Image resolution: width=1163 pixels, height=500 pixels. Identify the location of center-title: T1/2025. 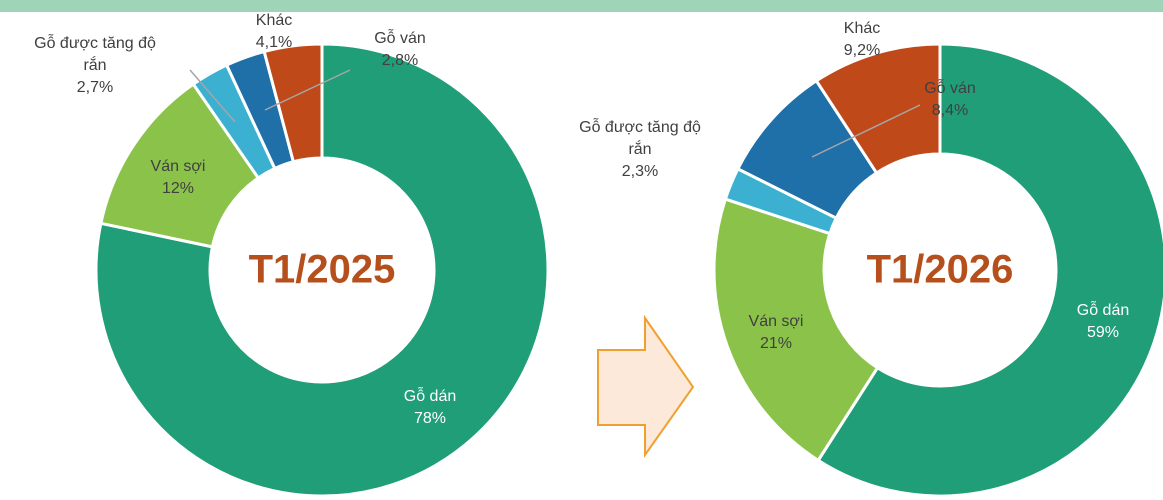
(322, 269).